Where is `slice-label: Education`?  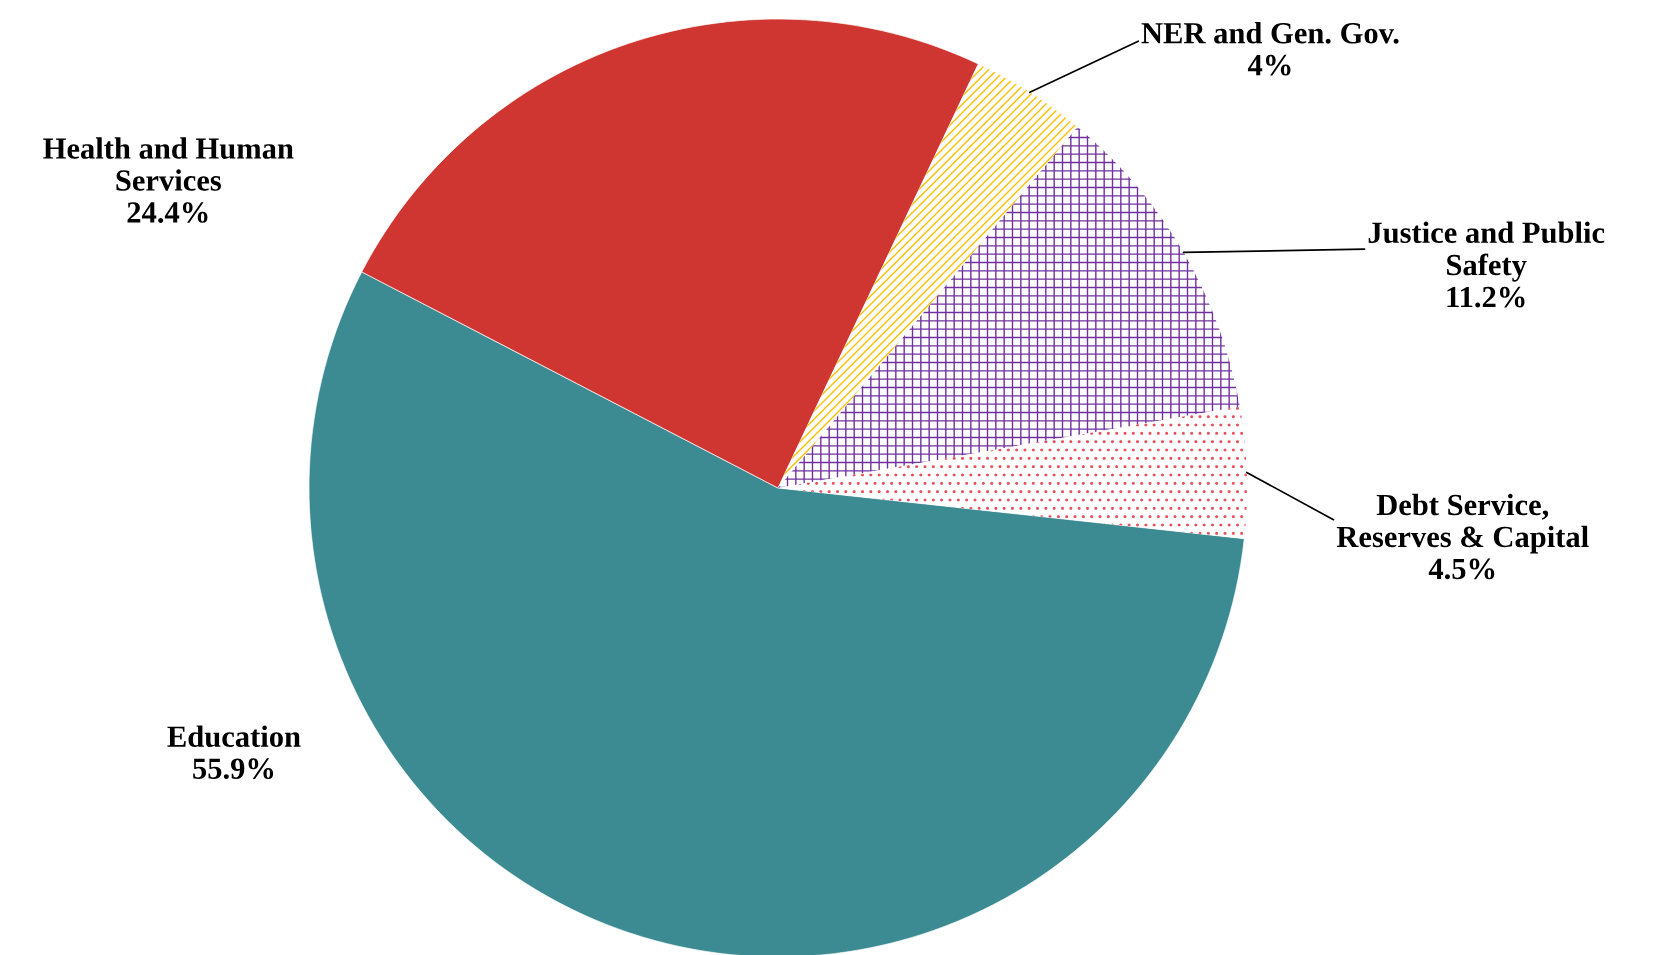 slice-label: Education is located at coordinates (234, 736).